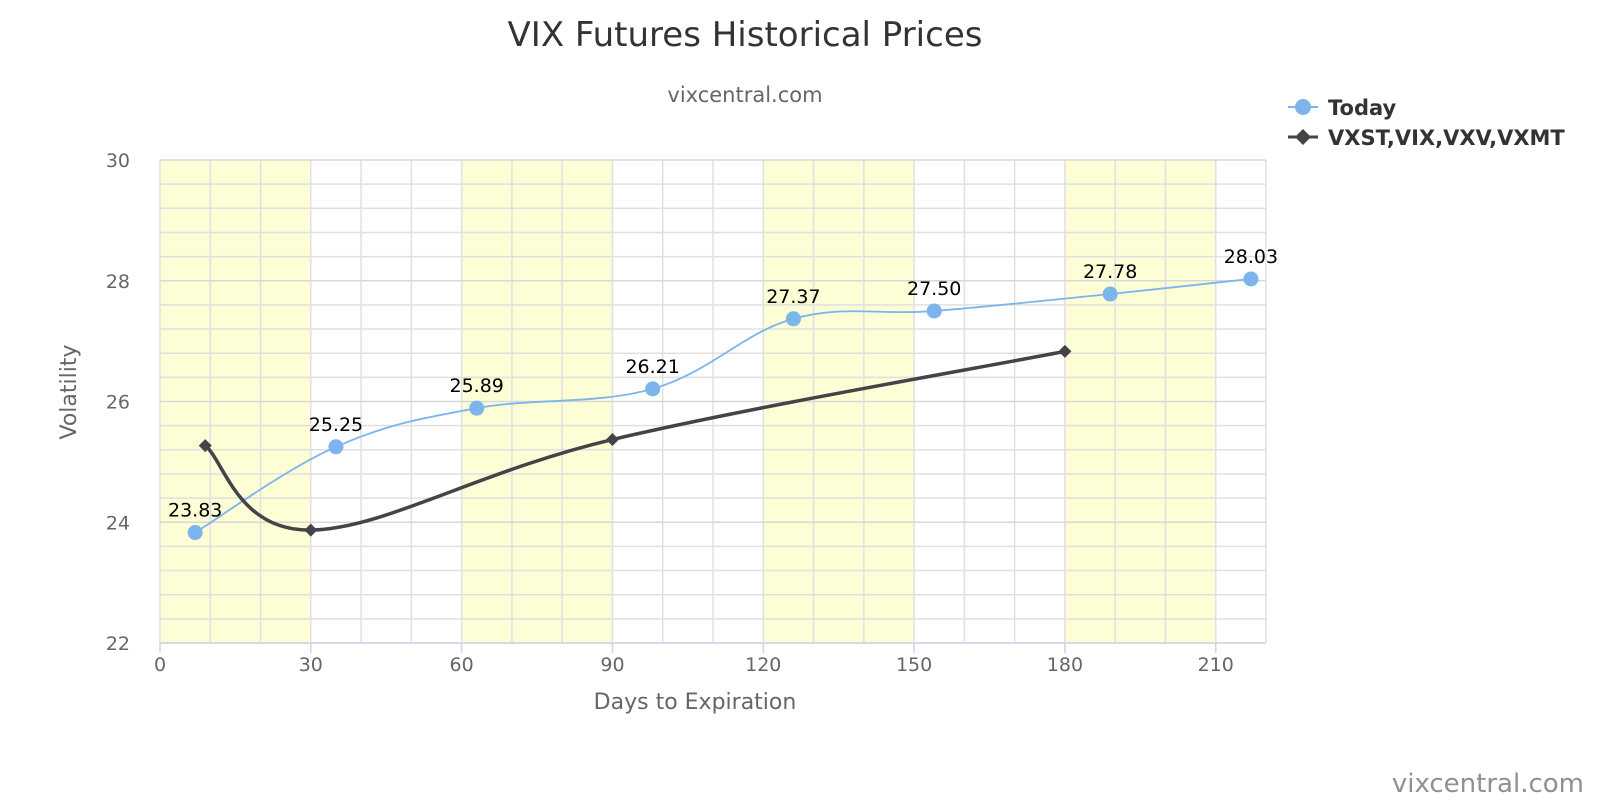  I want to click on x-tick-label-0: 0, so click(160, 665).